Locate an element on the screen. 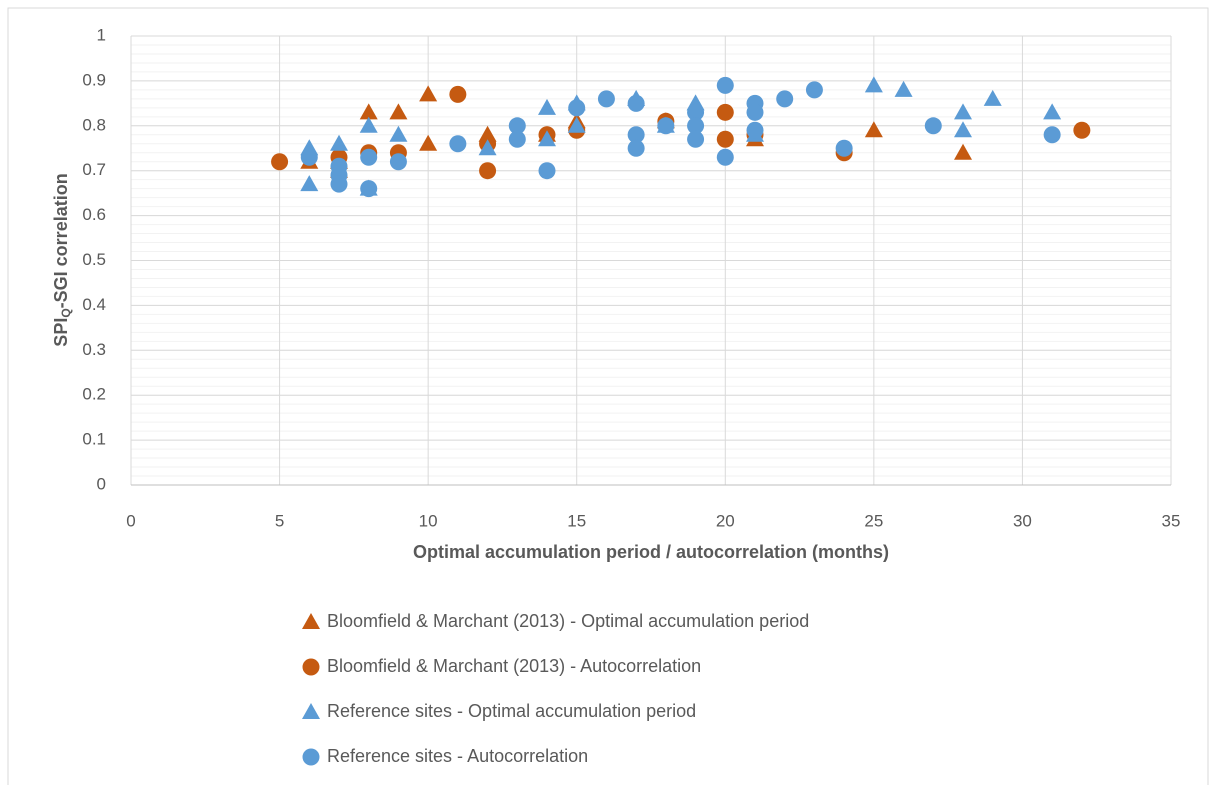  legend-label: Reference sites - Autocorrelation is located at coordinates (457, 756).